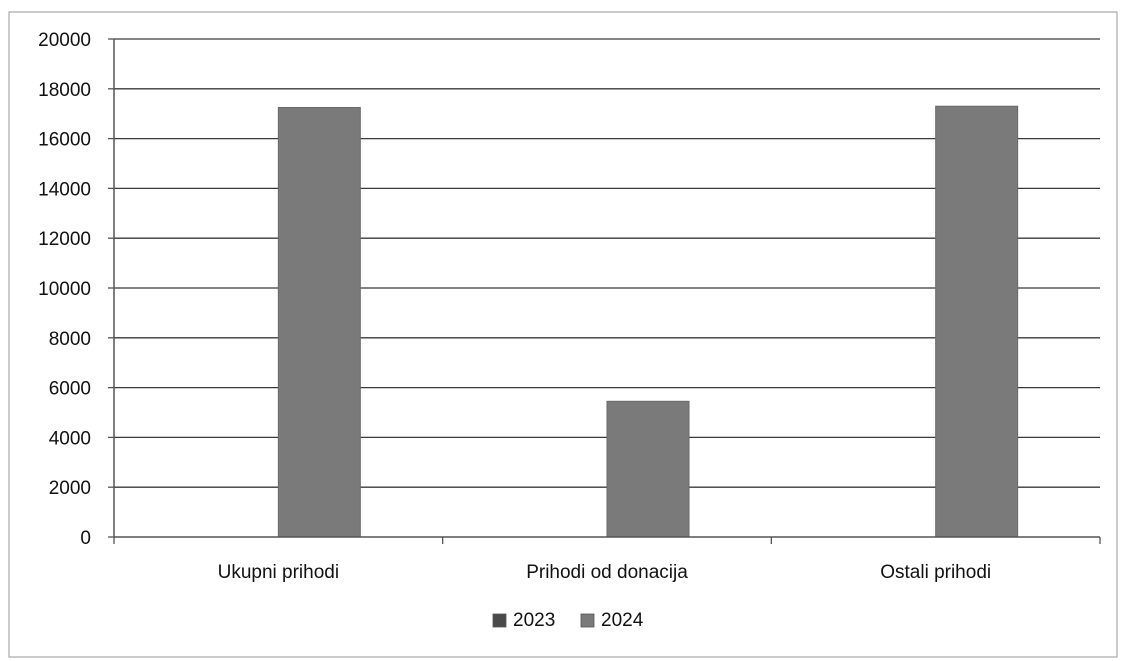 This screenshot has width=1123, height=661. I want to click on y-tick-label: 14000, so click(64, 189).